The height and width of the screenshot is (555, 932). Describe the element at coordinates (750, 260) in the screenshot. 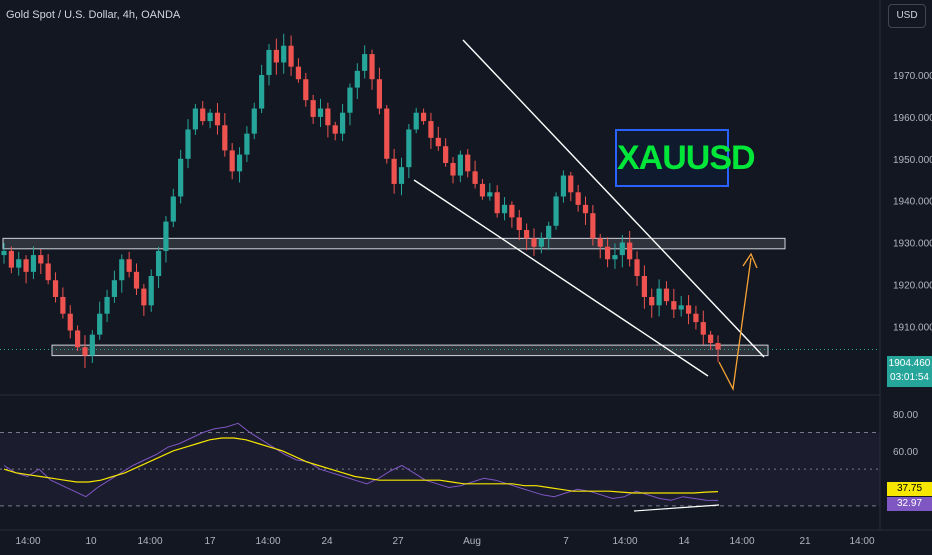

I see `projection-arrowhead` at that location.